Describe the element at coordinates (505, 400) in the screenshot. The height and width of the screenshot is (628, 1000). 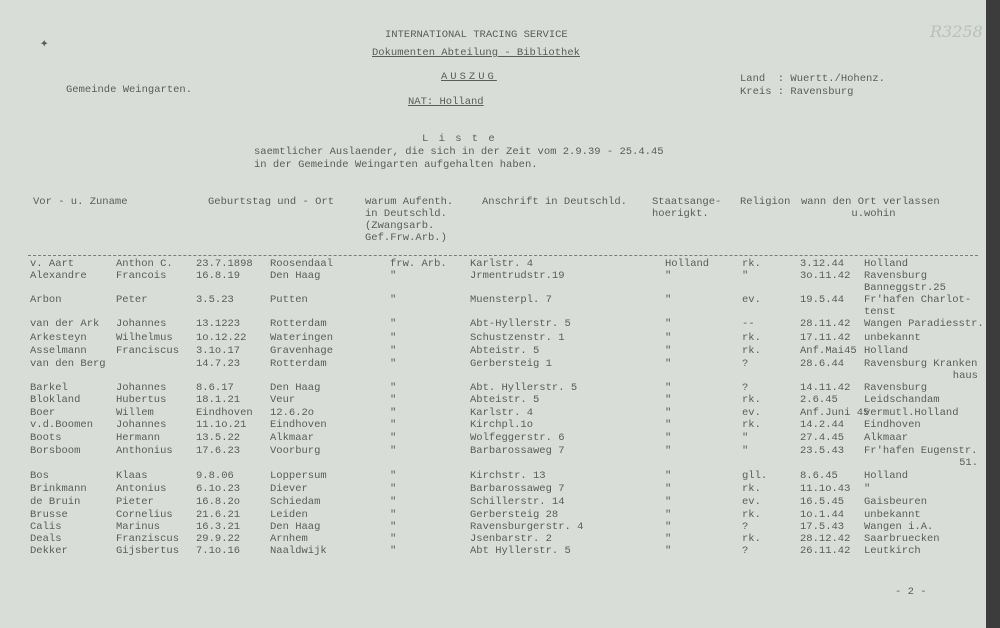
I see `cell-address: Abteistr. 5` at that location.